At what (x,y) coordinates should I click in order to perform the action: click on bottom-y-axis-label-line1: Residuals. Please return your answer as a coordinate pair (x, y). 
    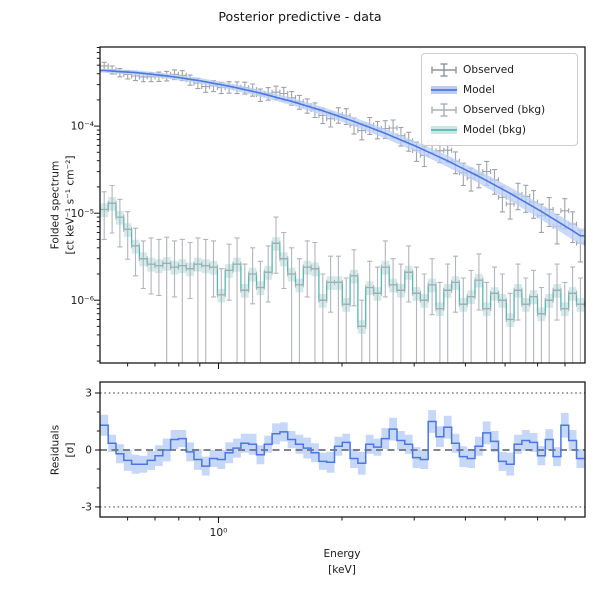
    Looking at the image, I should click on (55, 450).